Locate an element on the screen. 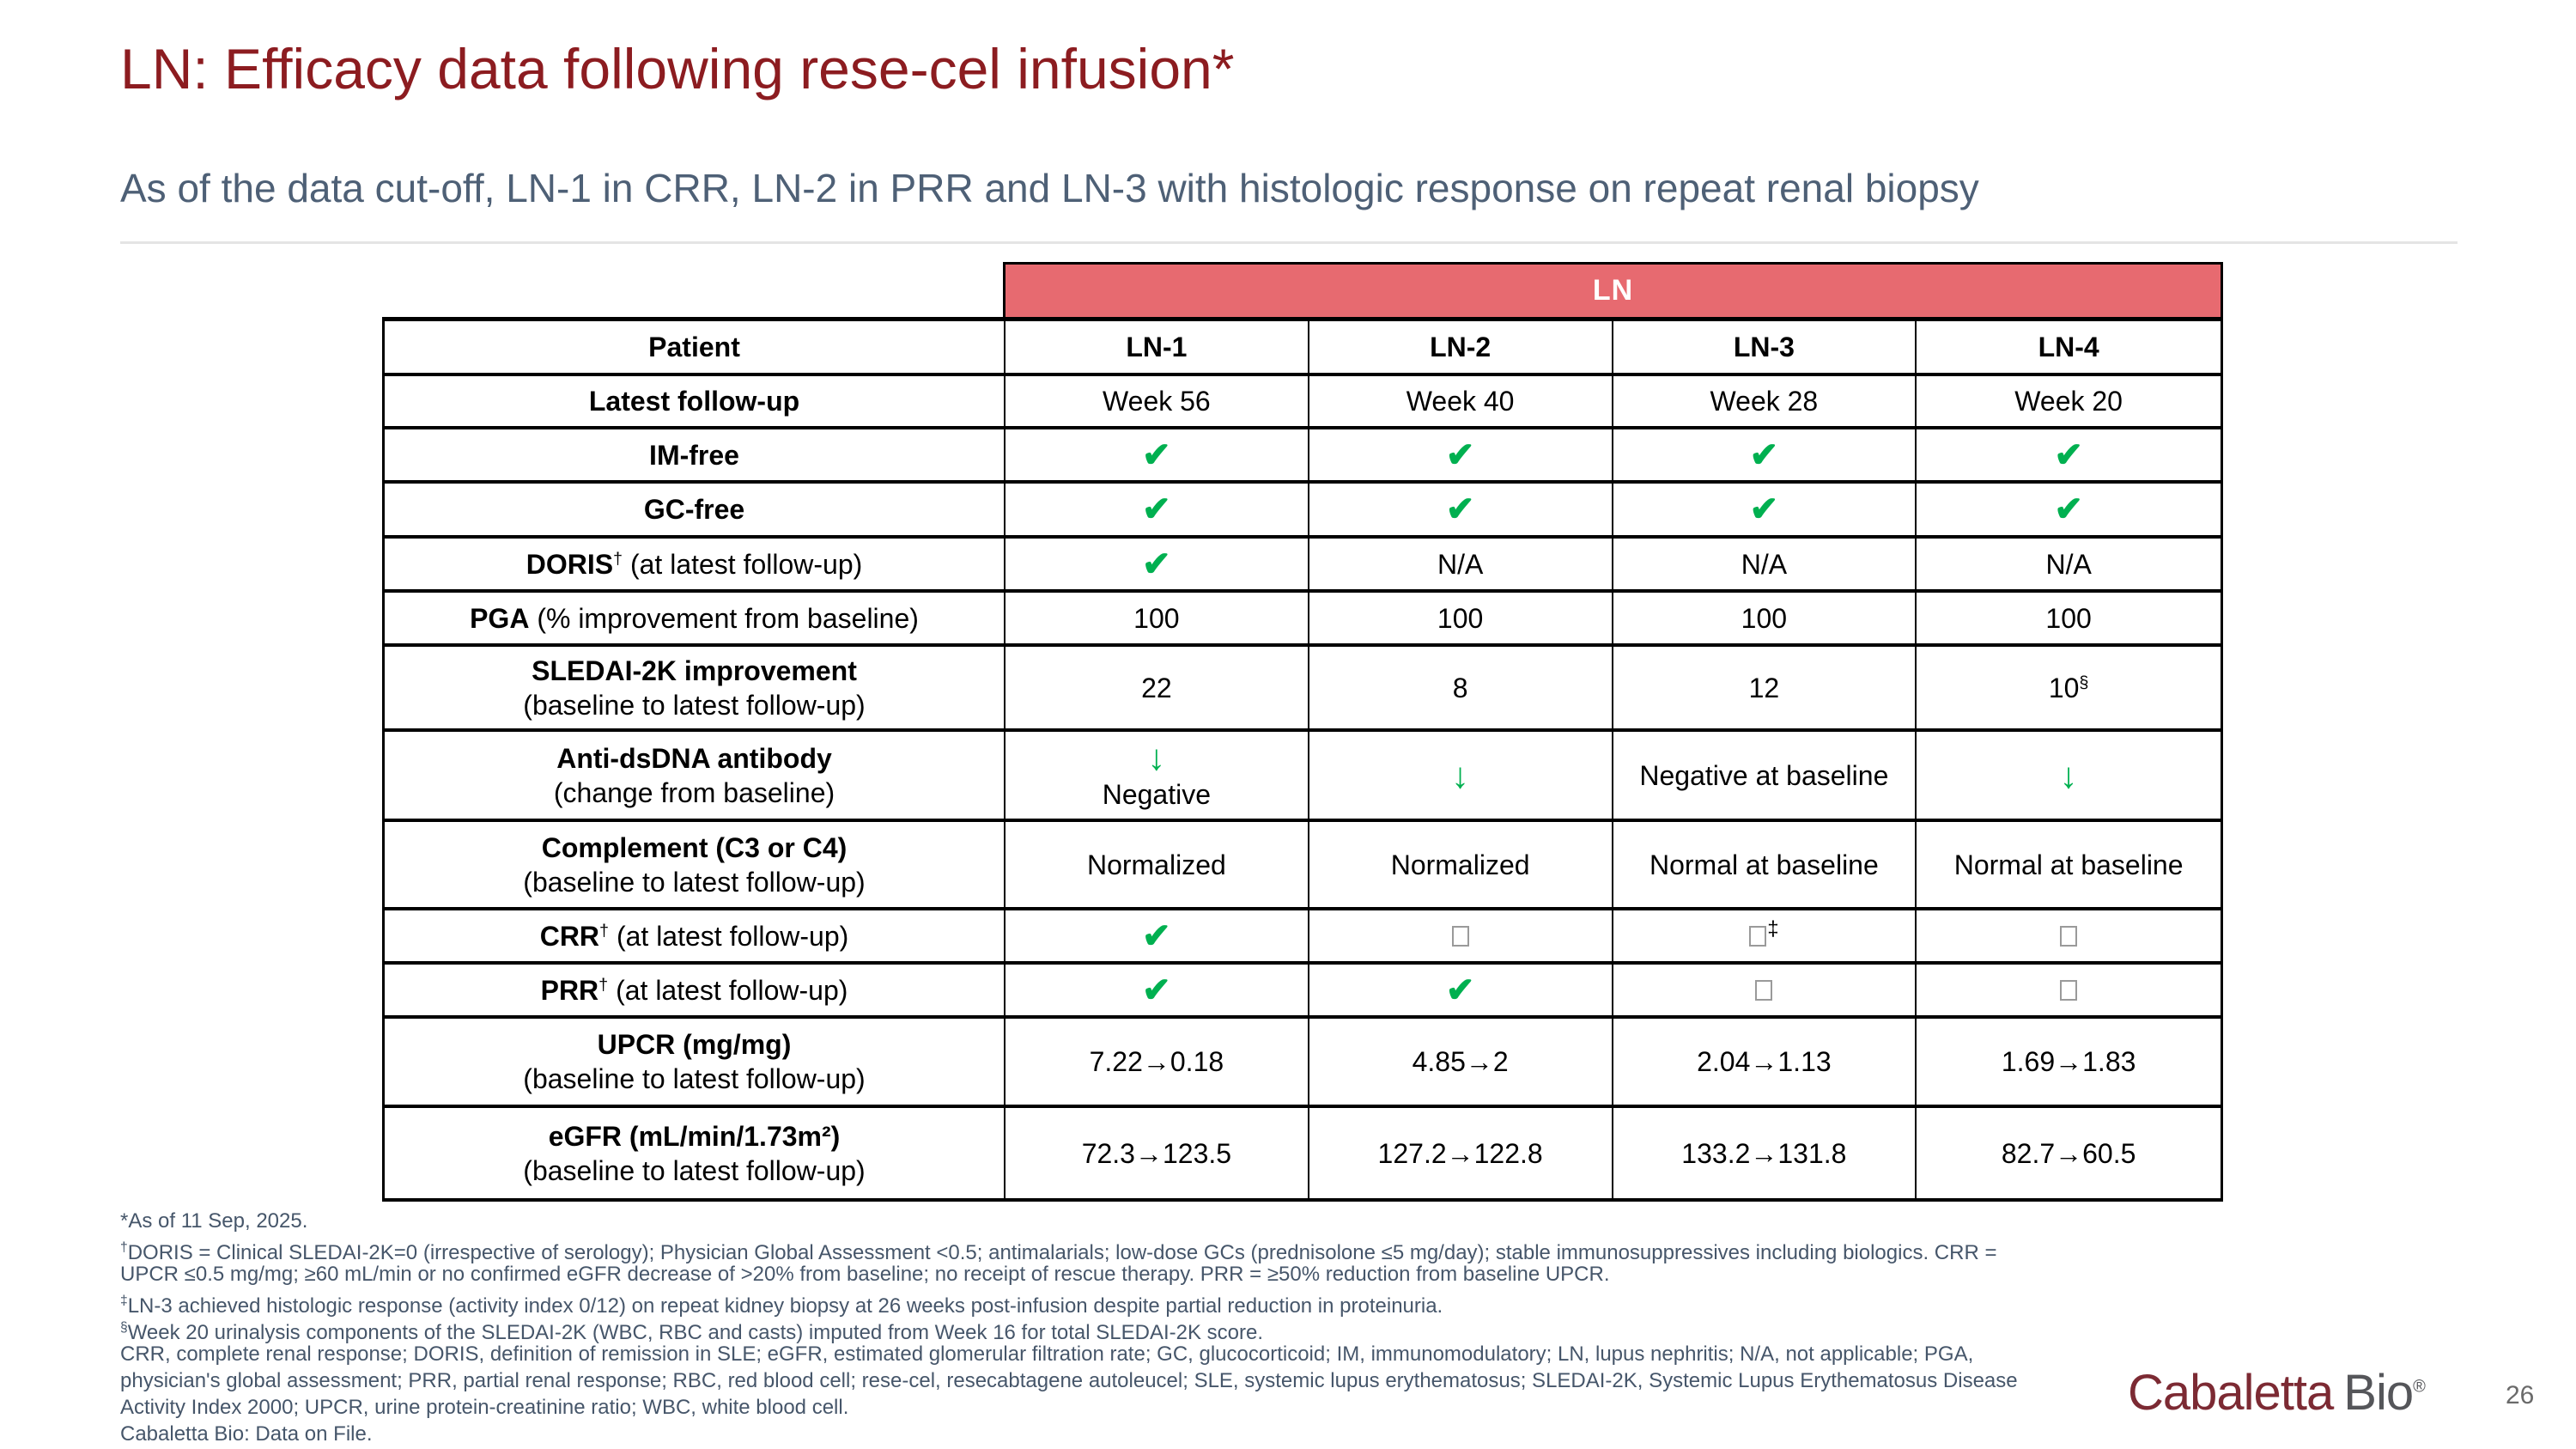  cell-text: 1.69→1.83 is located at coordinates (2068, 1061).